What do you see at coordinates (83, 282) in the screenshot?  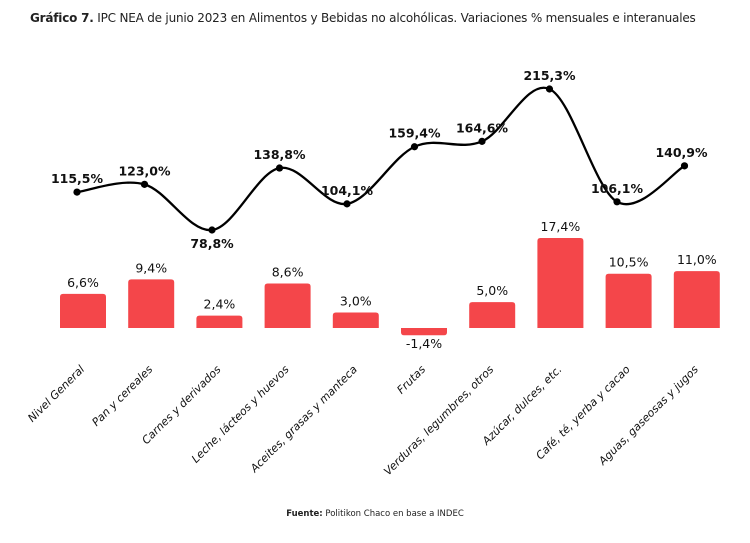 I see `bar-data-label: 6,6%` at bounding box center [83, 282].